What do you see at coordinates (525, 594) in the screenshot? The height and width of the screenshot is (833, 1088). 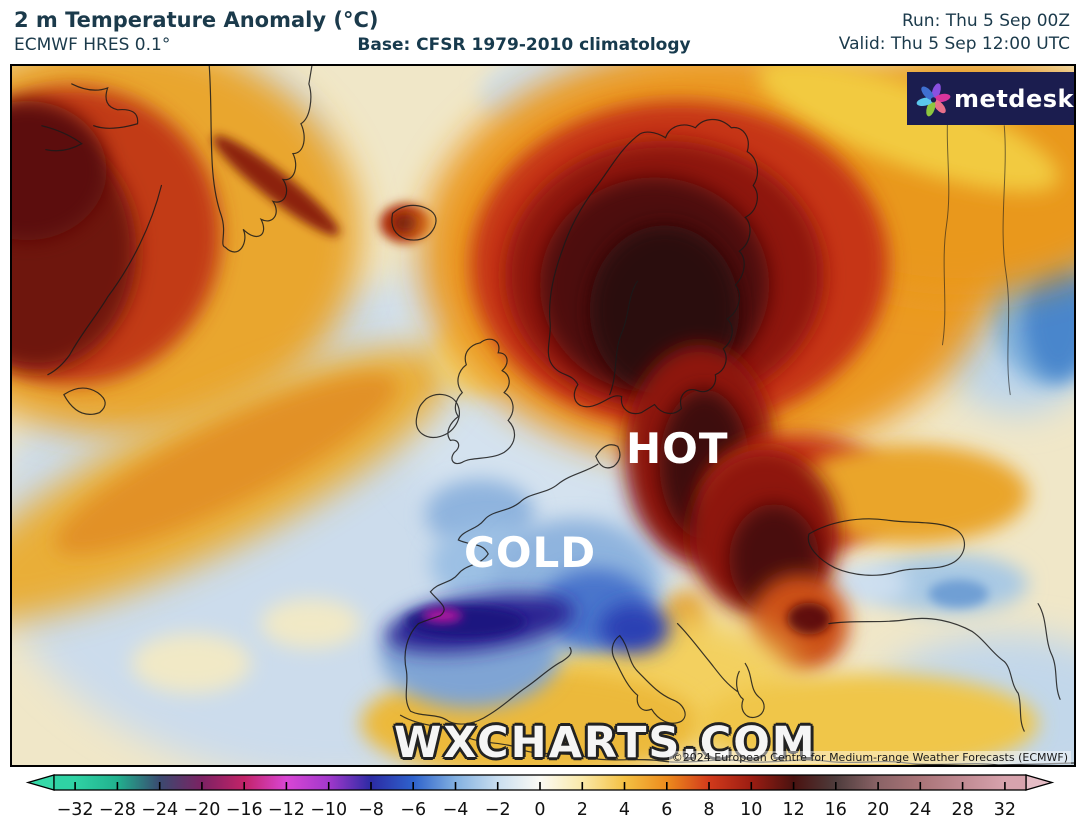 I see `cold-core-blobs` at bounding box center [525, 594].